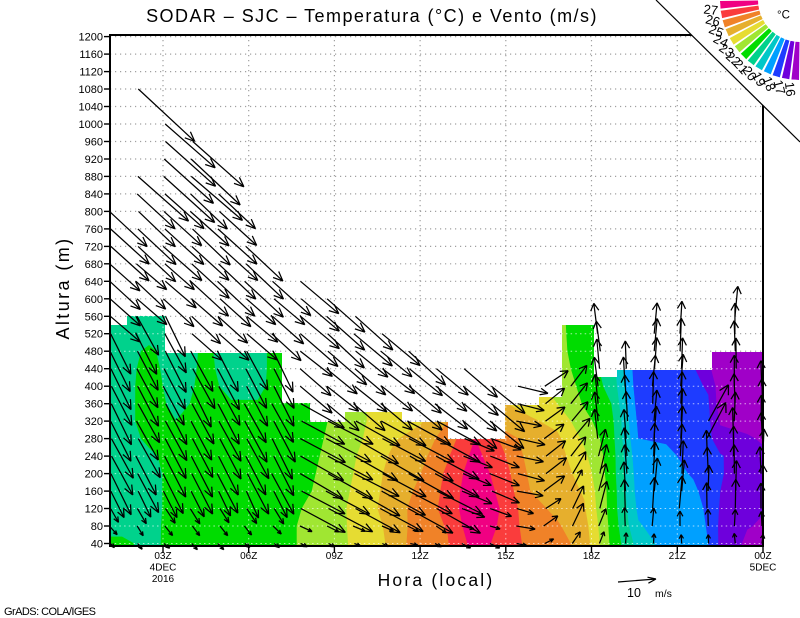 The width and height of the screenshot is (800, 618). What do you see at coordinates (94, 317) in the screenshot?
I see `svg-text: 560` at bounding box center [94, 317].